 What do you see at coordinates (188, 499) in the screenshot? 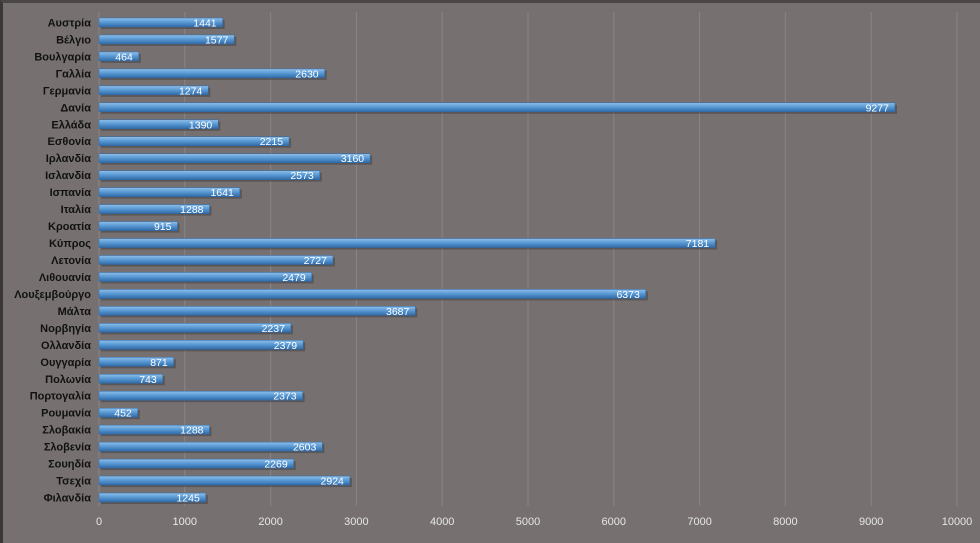
I see `data-label: 1245` at bounding box center [188, 499].